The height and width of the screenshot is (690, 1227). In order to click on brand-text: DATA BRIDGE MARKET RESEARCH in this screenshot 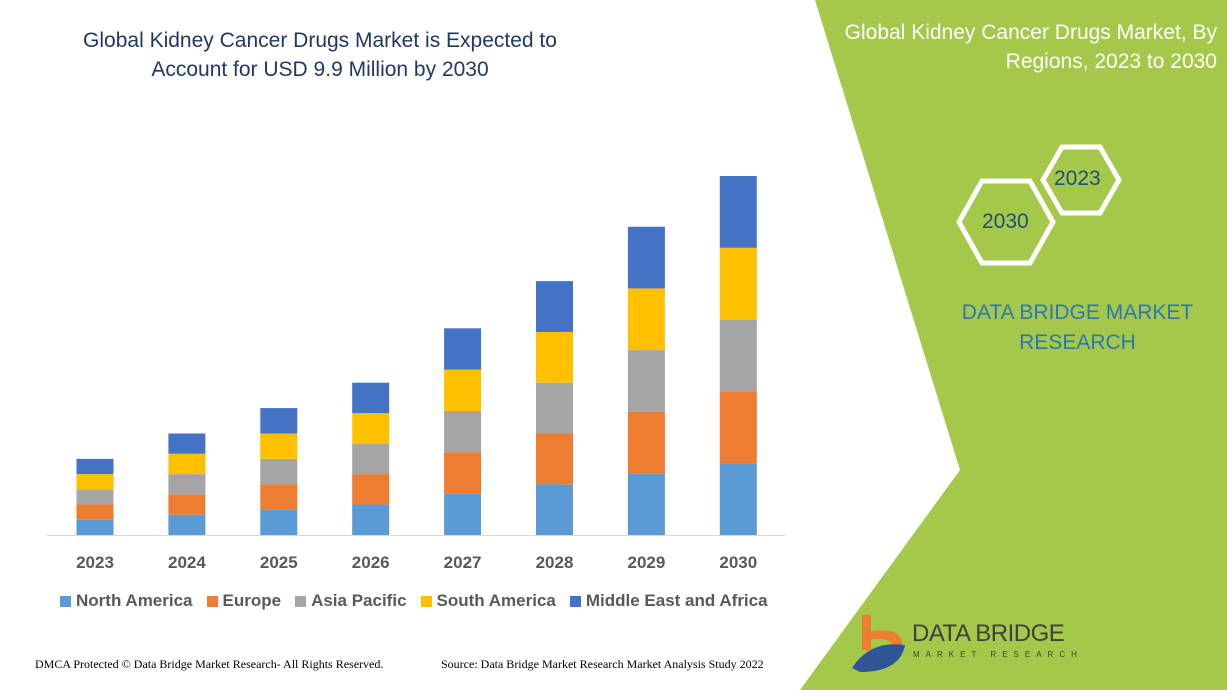, I will do `click(1077, 327)`.